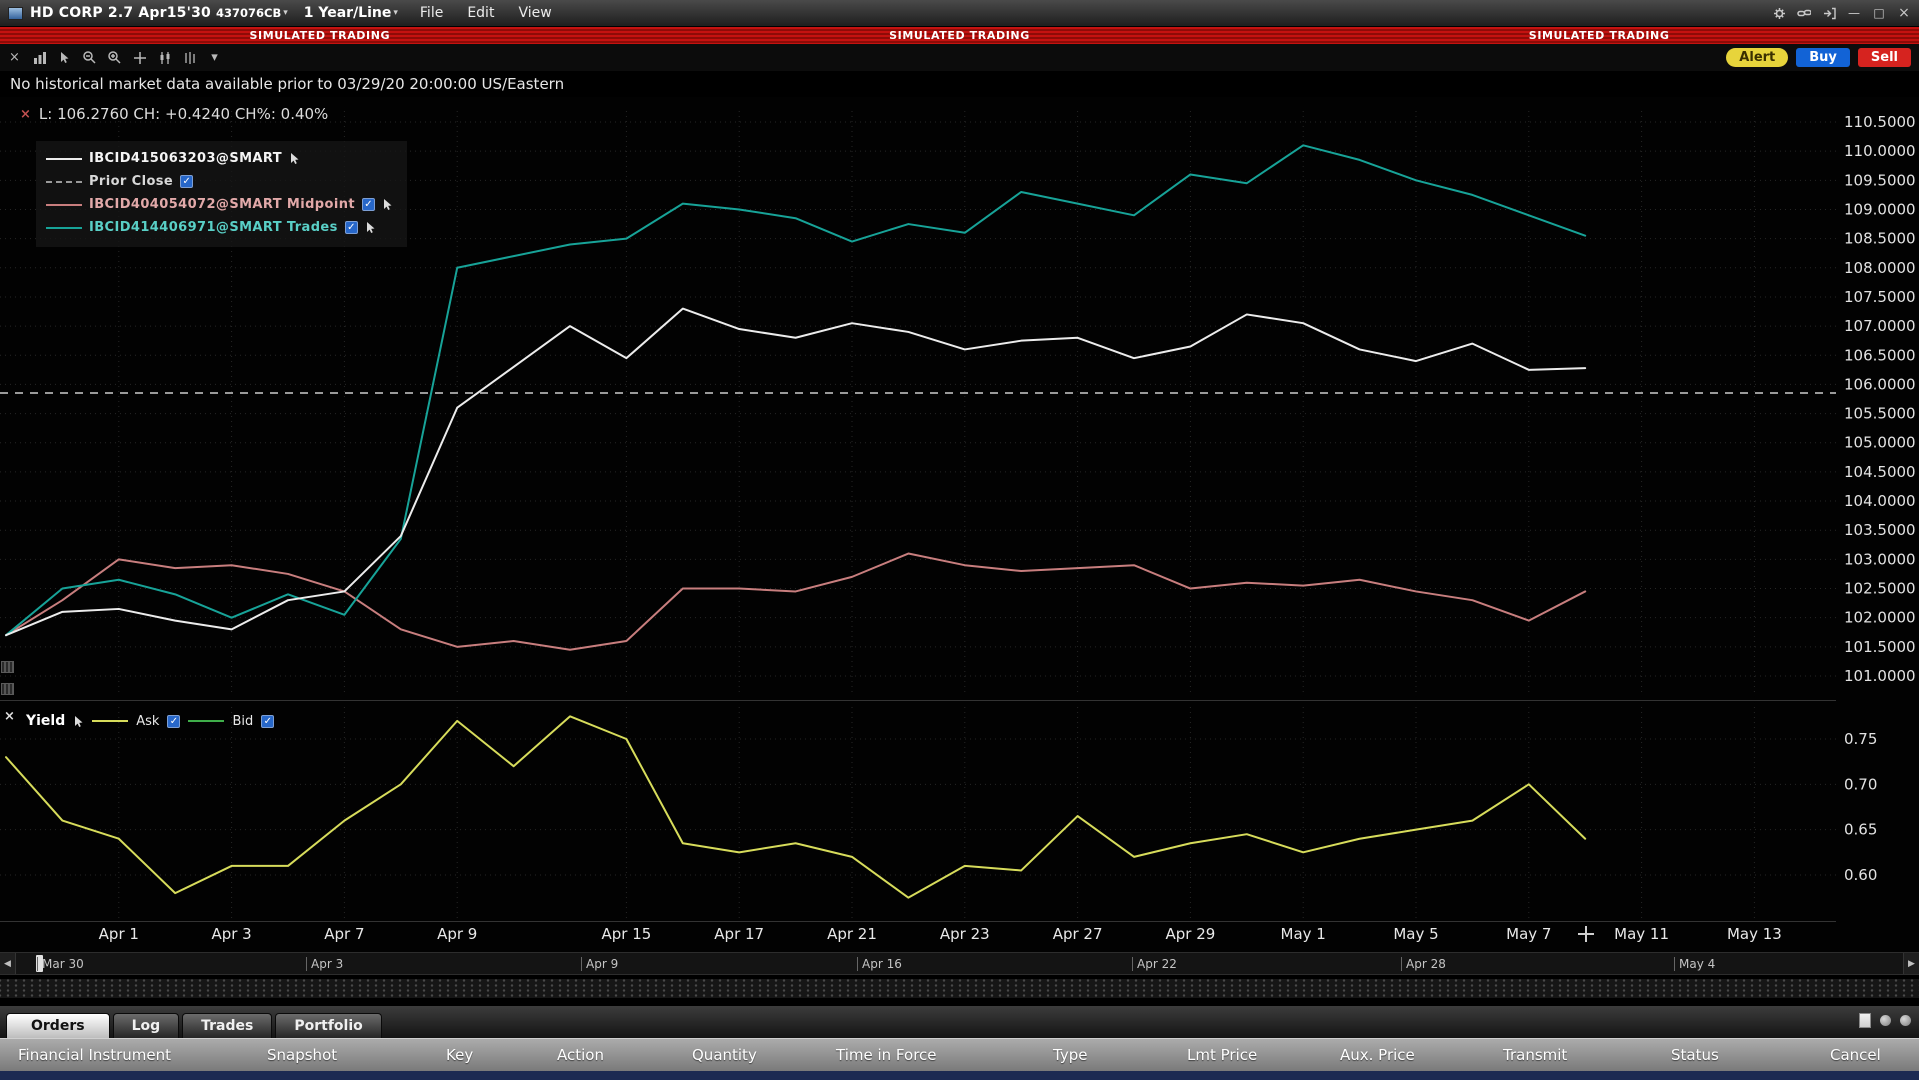 Image resolution: width=1919 pixels, height=1080 pixels. Describe the element at coordinates (347, 13) in the screenshot. I see `chart-period-dropdown: 1 Year/Line` at that location.